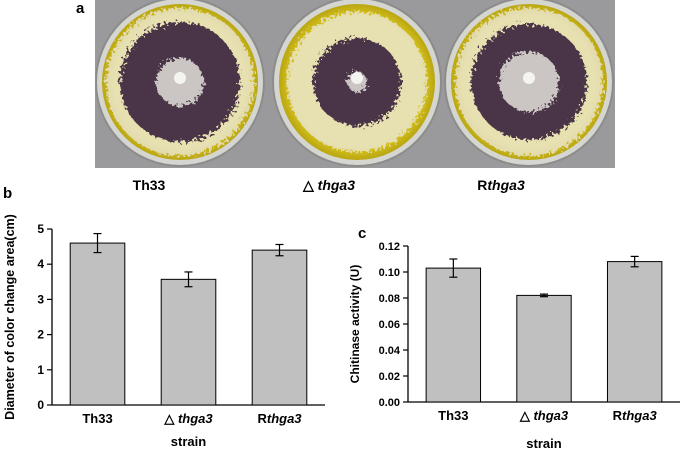 The height and width of the screenshot is (453, 685). I want to click on chart-b-y-axis-label: Diameter of color change area(cm), so click(10, 317).